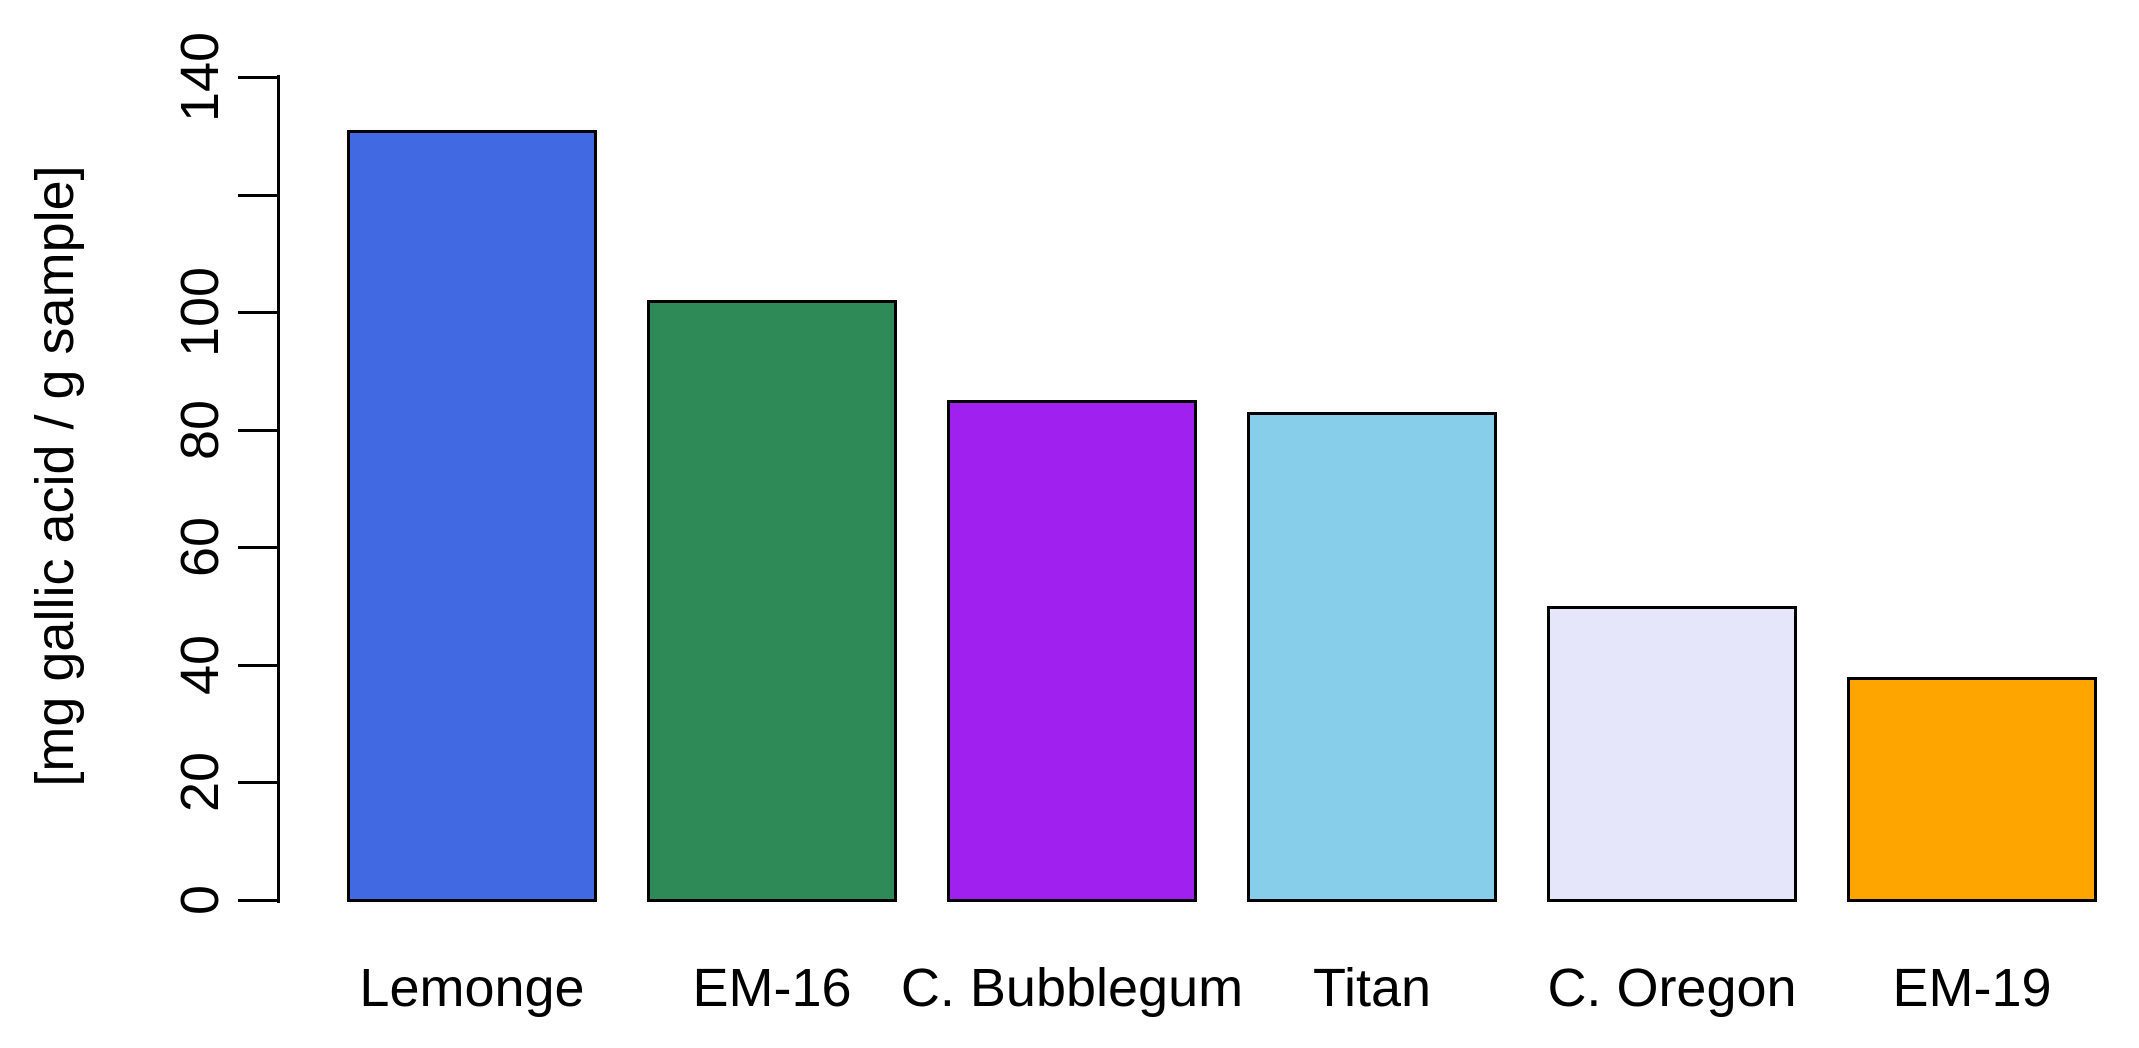  I want to click on y-tick-label: 40, so click(200, 665).